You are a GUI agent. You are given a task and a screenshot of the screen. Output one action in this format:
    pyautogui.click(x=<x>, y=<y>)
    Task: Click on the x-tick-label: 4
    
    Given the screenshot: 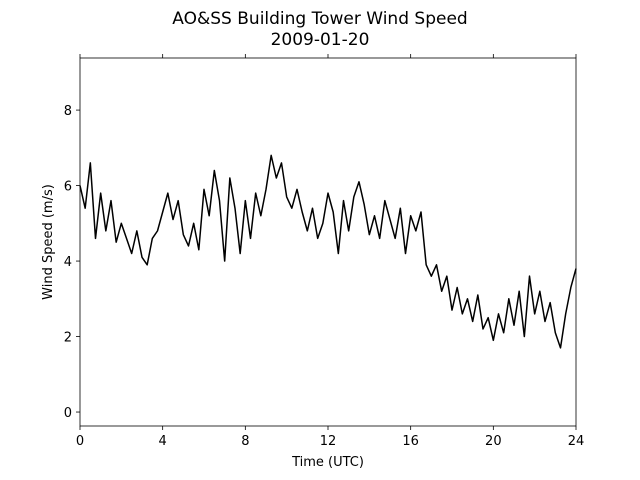 What is the action you would take?
    pyautogui.click(x=163, y=441)
    